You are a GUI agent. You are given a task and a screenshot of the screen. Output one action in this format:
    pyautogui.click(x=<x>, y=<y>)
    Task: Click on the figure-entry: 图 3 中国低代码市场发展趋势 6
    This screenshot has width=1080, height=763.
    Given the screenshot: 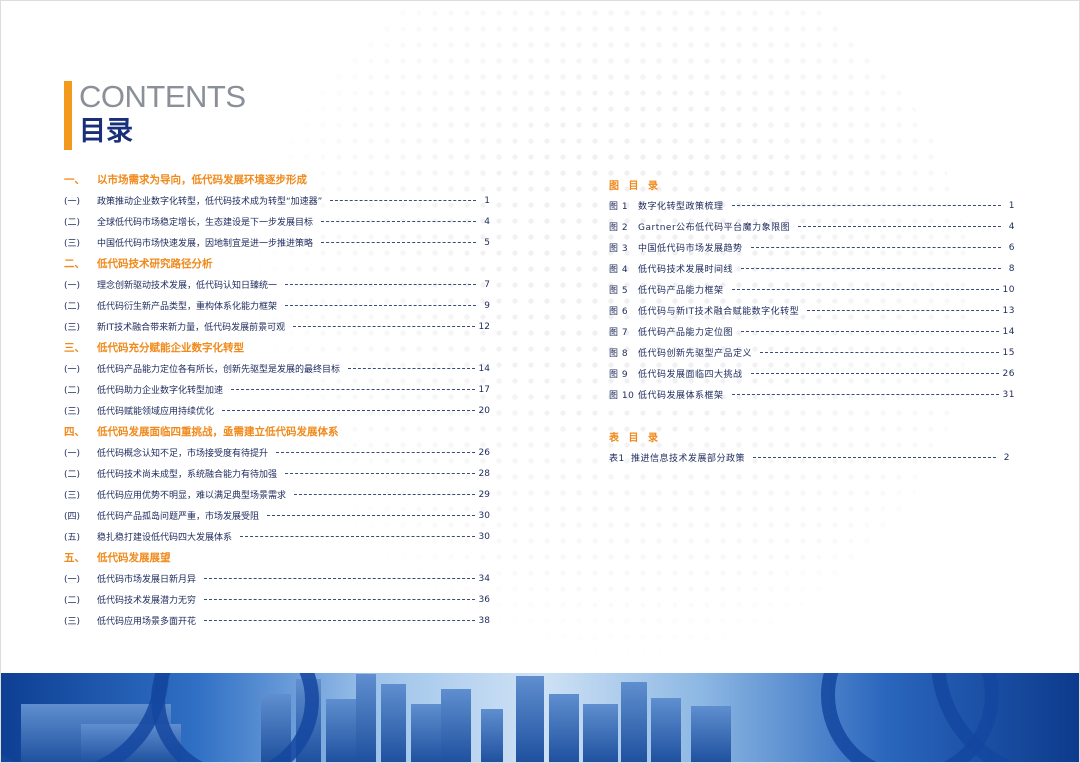 What is the action you would take?
    pyautogui.click(x=812, y=247)
    